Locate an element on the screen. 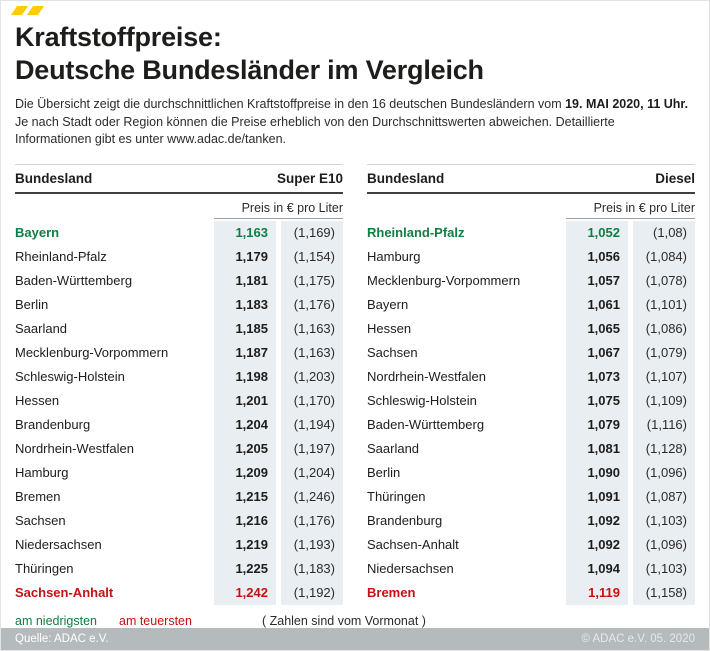  table-row: Sachsen 1,216 (1,176) is located at coordinates (179, 520).